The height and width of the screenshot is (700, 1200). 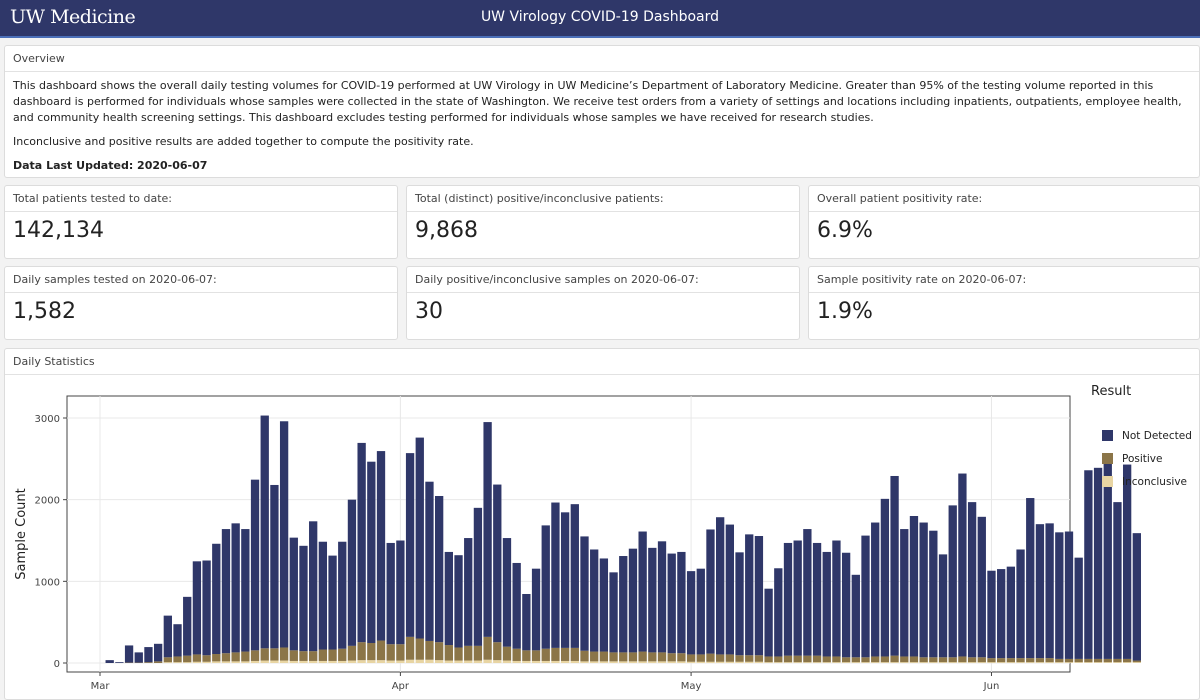 What do you see at coordinates (47, 582) in the screenshot?
I see `y-tick-label: 1000` at bounding box center [47, 582].